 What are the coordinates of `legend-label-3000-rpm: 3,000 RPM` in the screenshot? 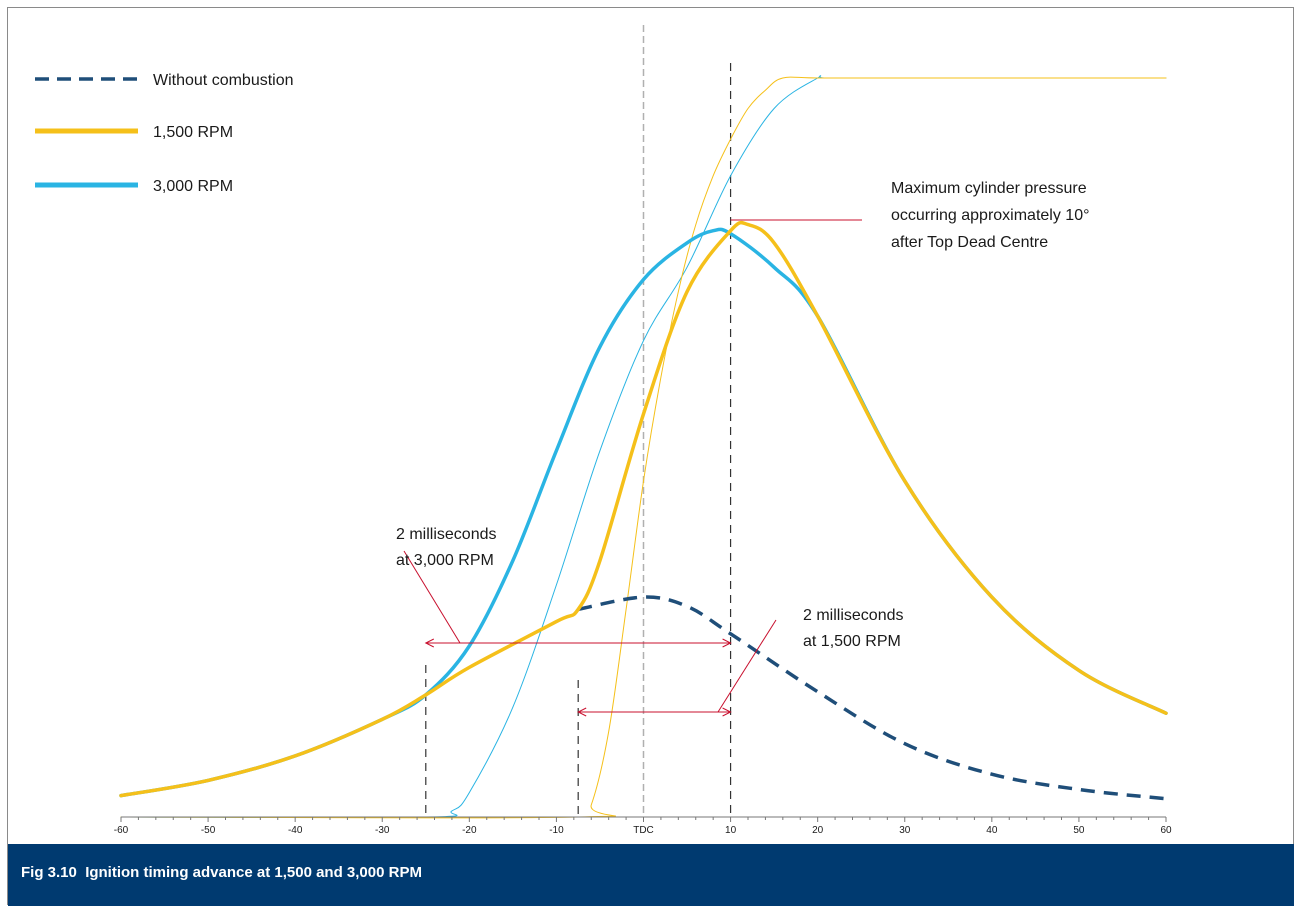 It's located at (193, 186).